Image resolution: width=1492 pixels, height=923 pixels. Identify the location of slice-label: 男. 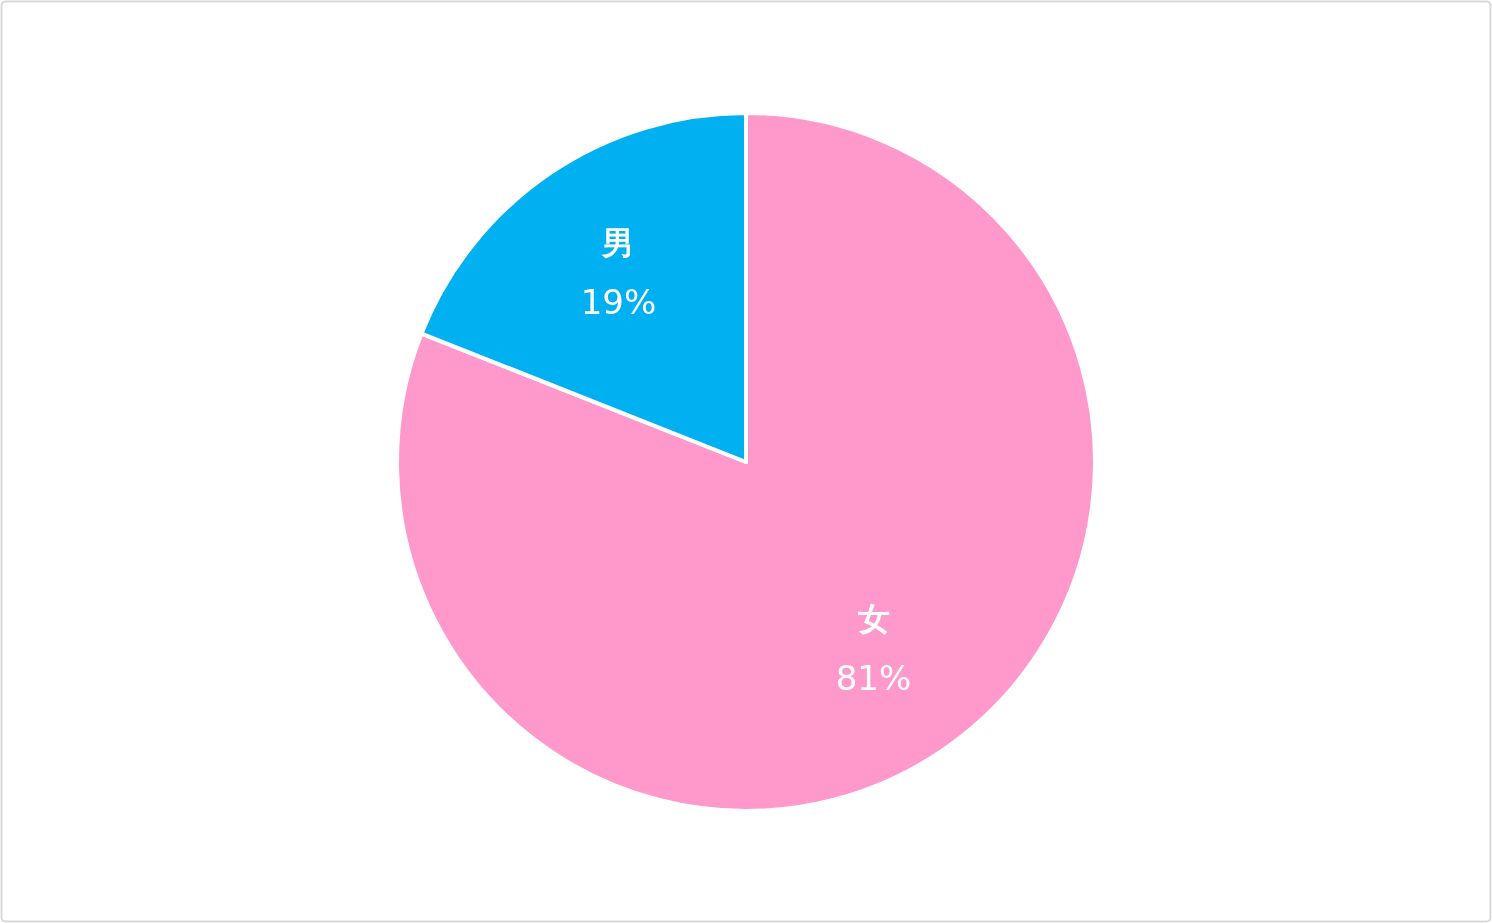
(618, 243).